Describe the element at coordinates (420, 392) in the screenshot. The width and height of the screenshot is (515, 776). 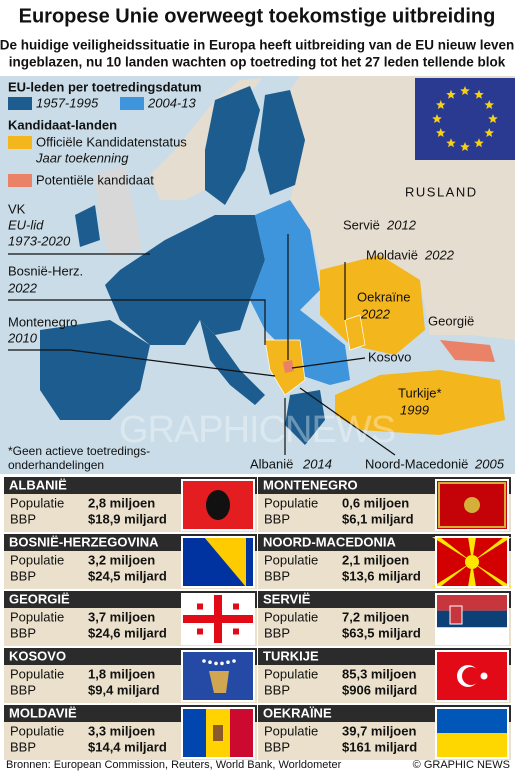
I see `map-label: Turkije*` at that location.